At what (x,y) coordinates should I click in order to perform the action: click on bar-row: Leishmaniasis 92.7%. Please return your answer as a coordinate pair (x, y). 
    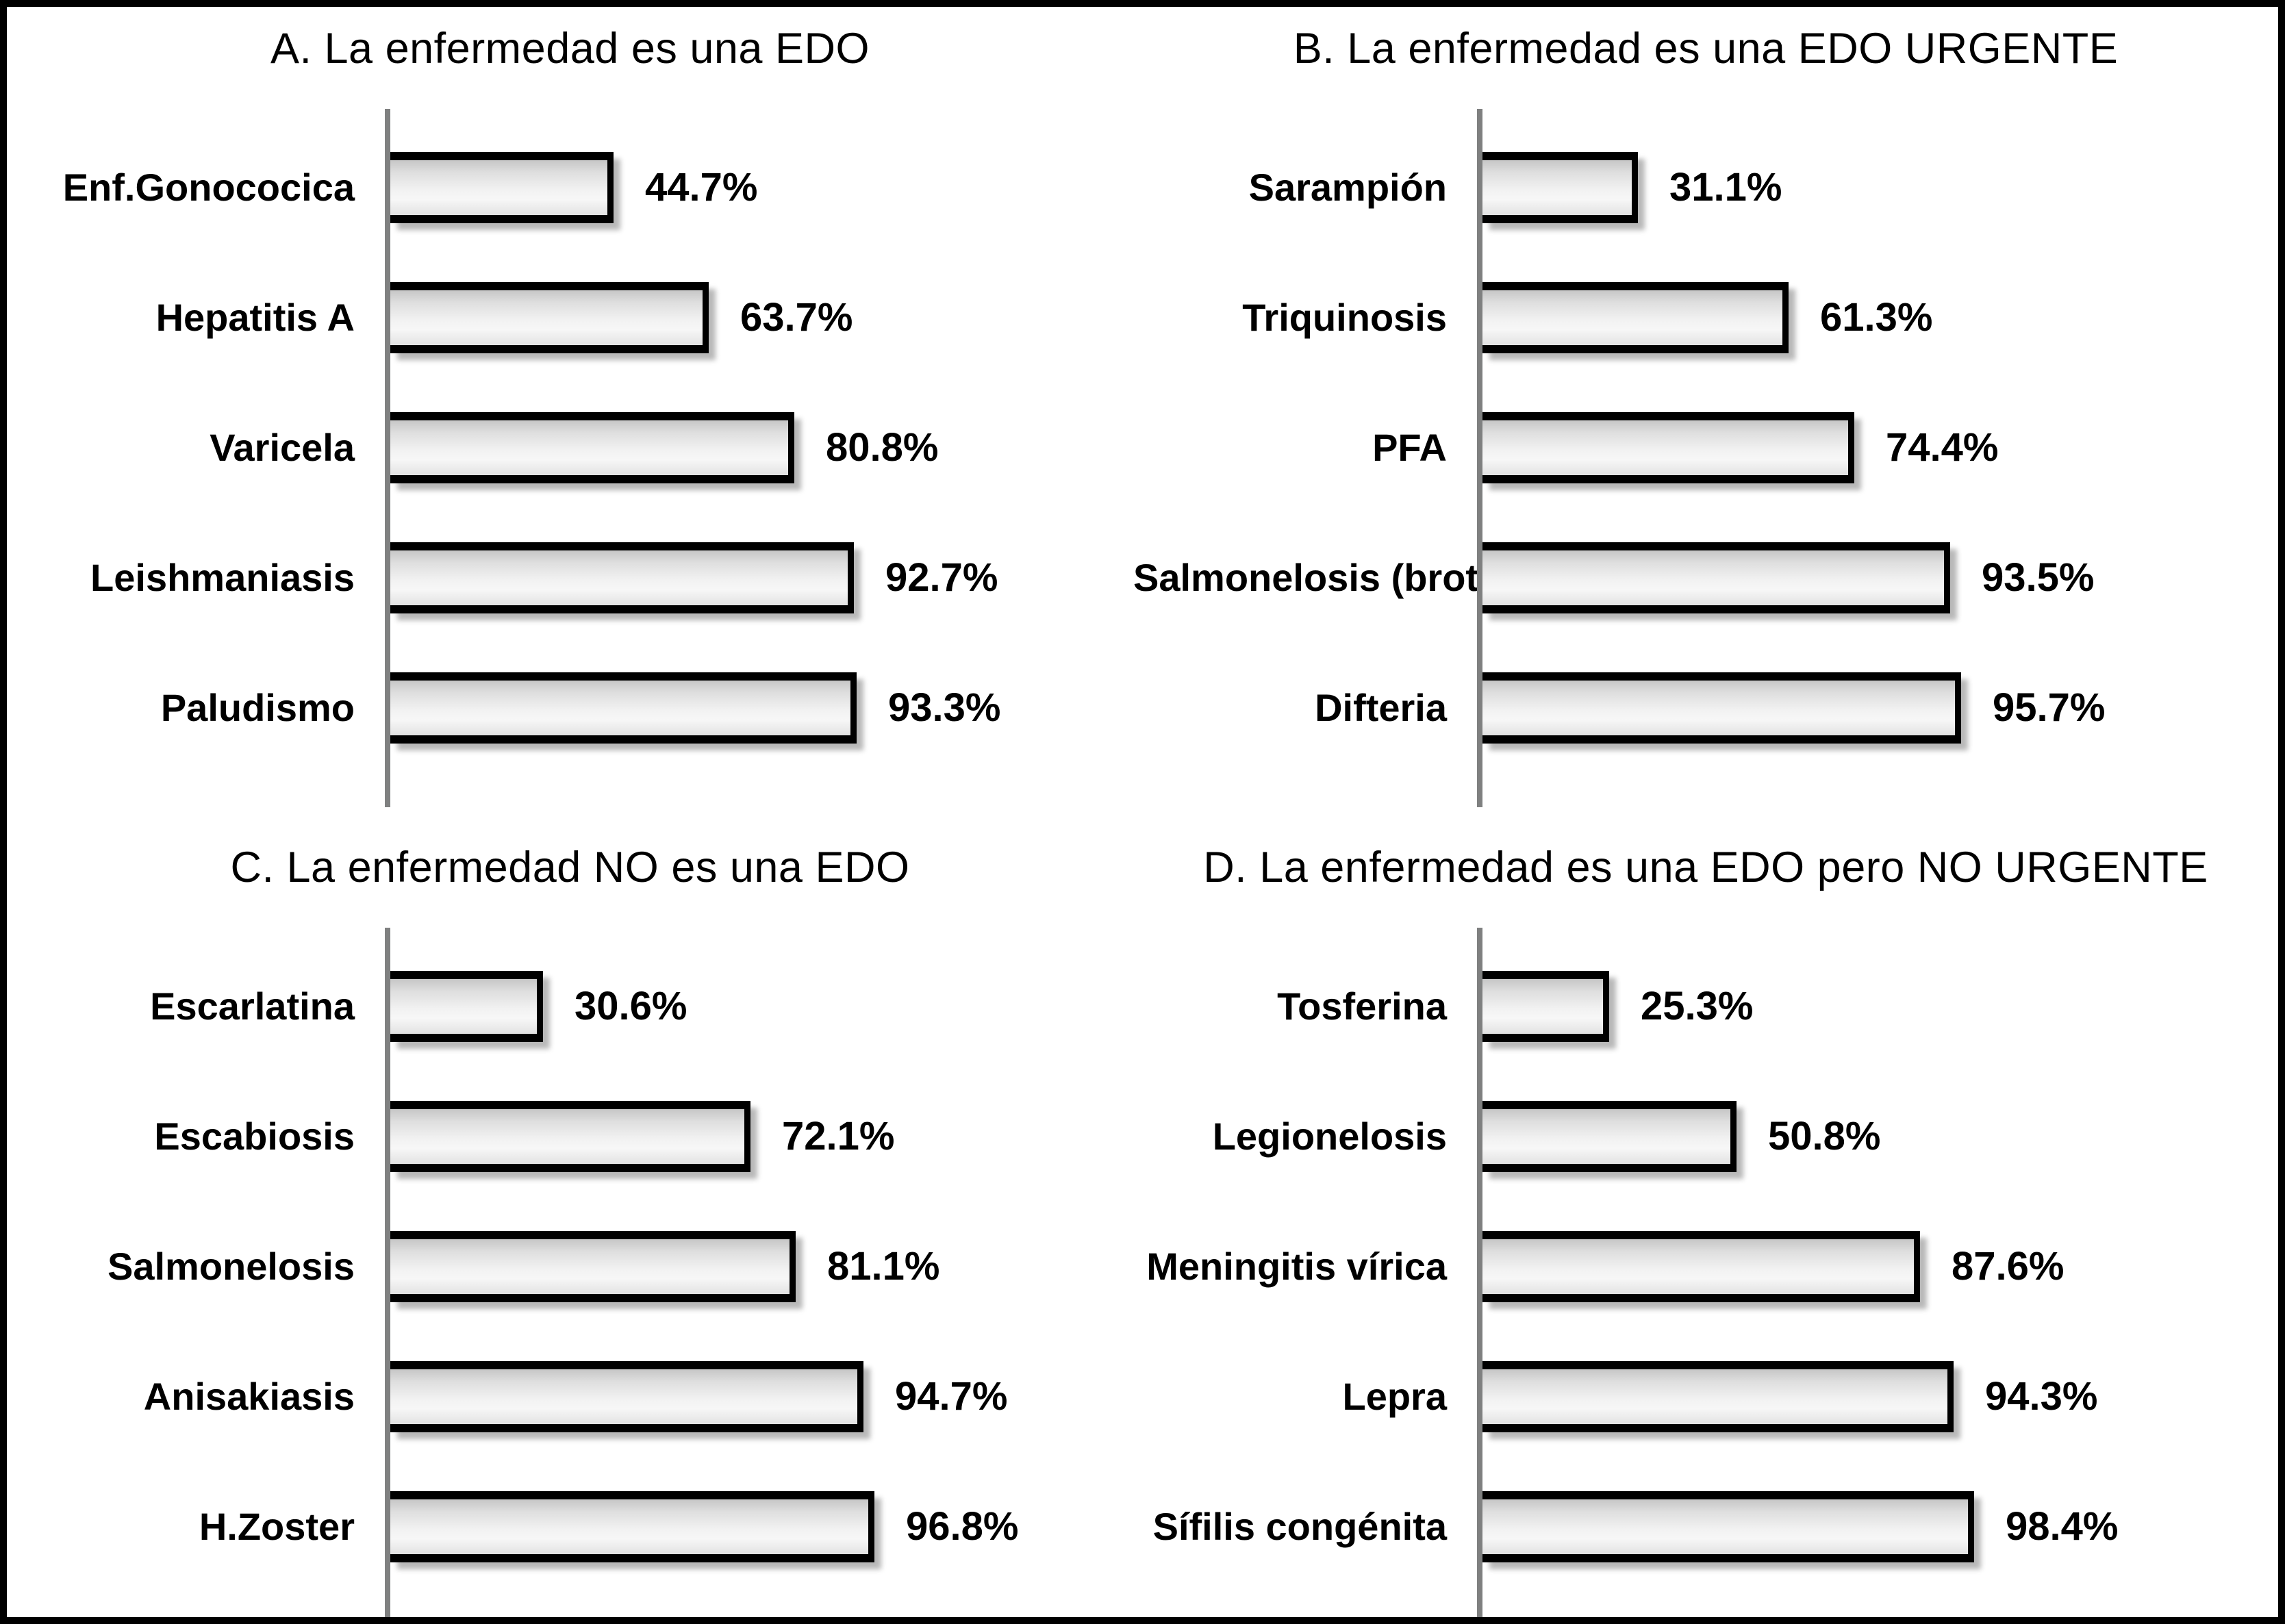
    Looking at the image, I should click on (570, 578).